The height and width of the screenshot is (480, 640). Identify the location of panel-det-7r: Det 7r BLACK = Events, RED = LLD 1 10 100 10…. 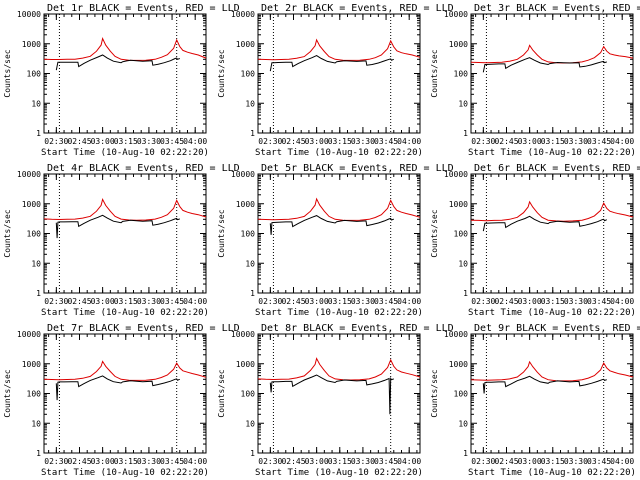
(121, 400).